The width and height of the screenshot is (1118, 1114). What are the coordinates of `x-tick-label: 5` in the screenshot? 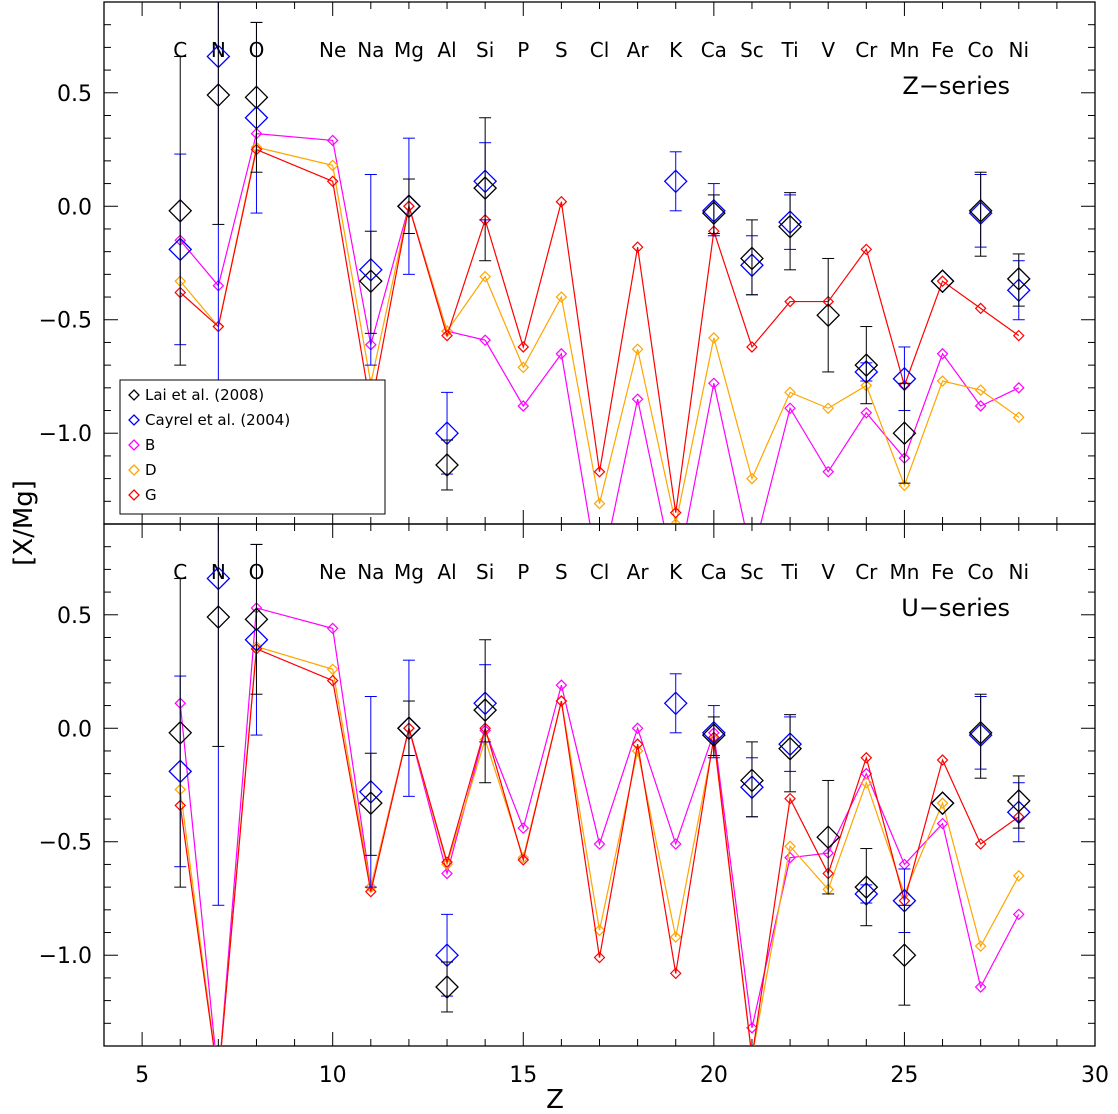 It's located at (142, 1075).